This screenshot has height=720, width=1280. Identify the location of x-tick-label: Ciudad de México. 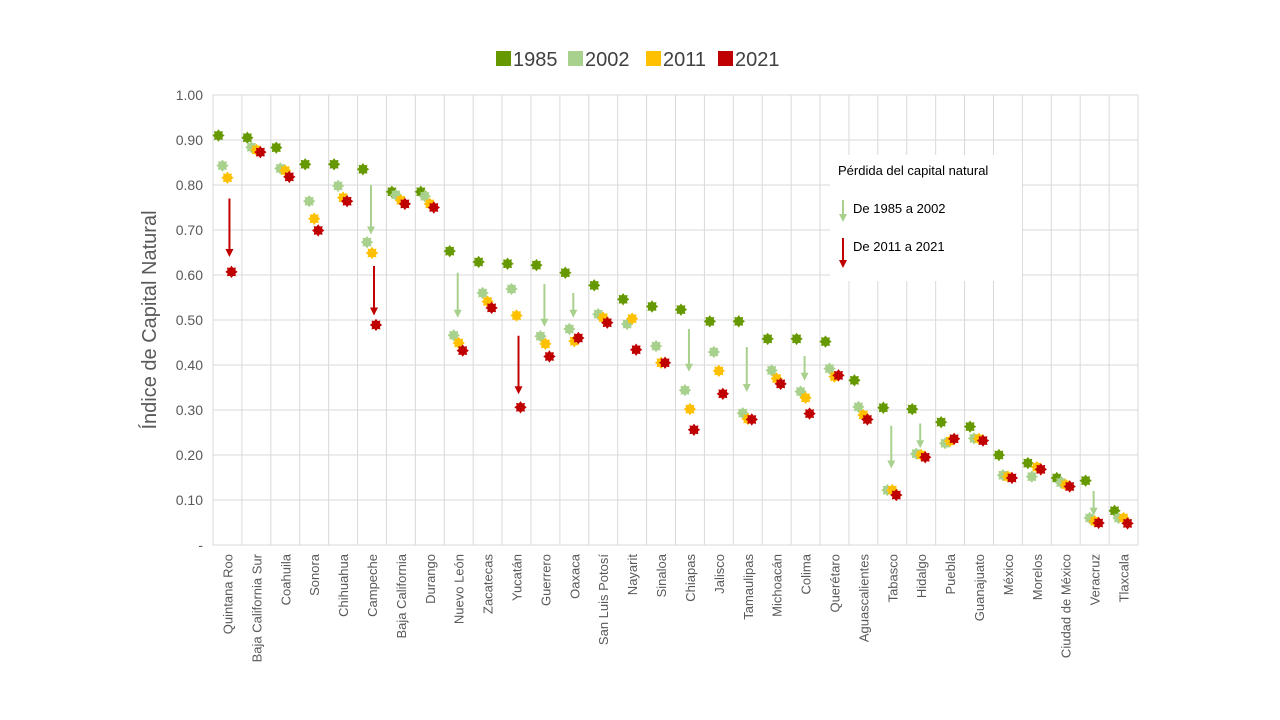
(1066, 606).